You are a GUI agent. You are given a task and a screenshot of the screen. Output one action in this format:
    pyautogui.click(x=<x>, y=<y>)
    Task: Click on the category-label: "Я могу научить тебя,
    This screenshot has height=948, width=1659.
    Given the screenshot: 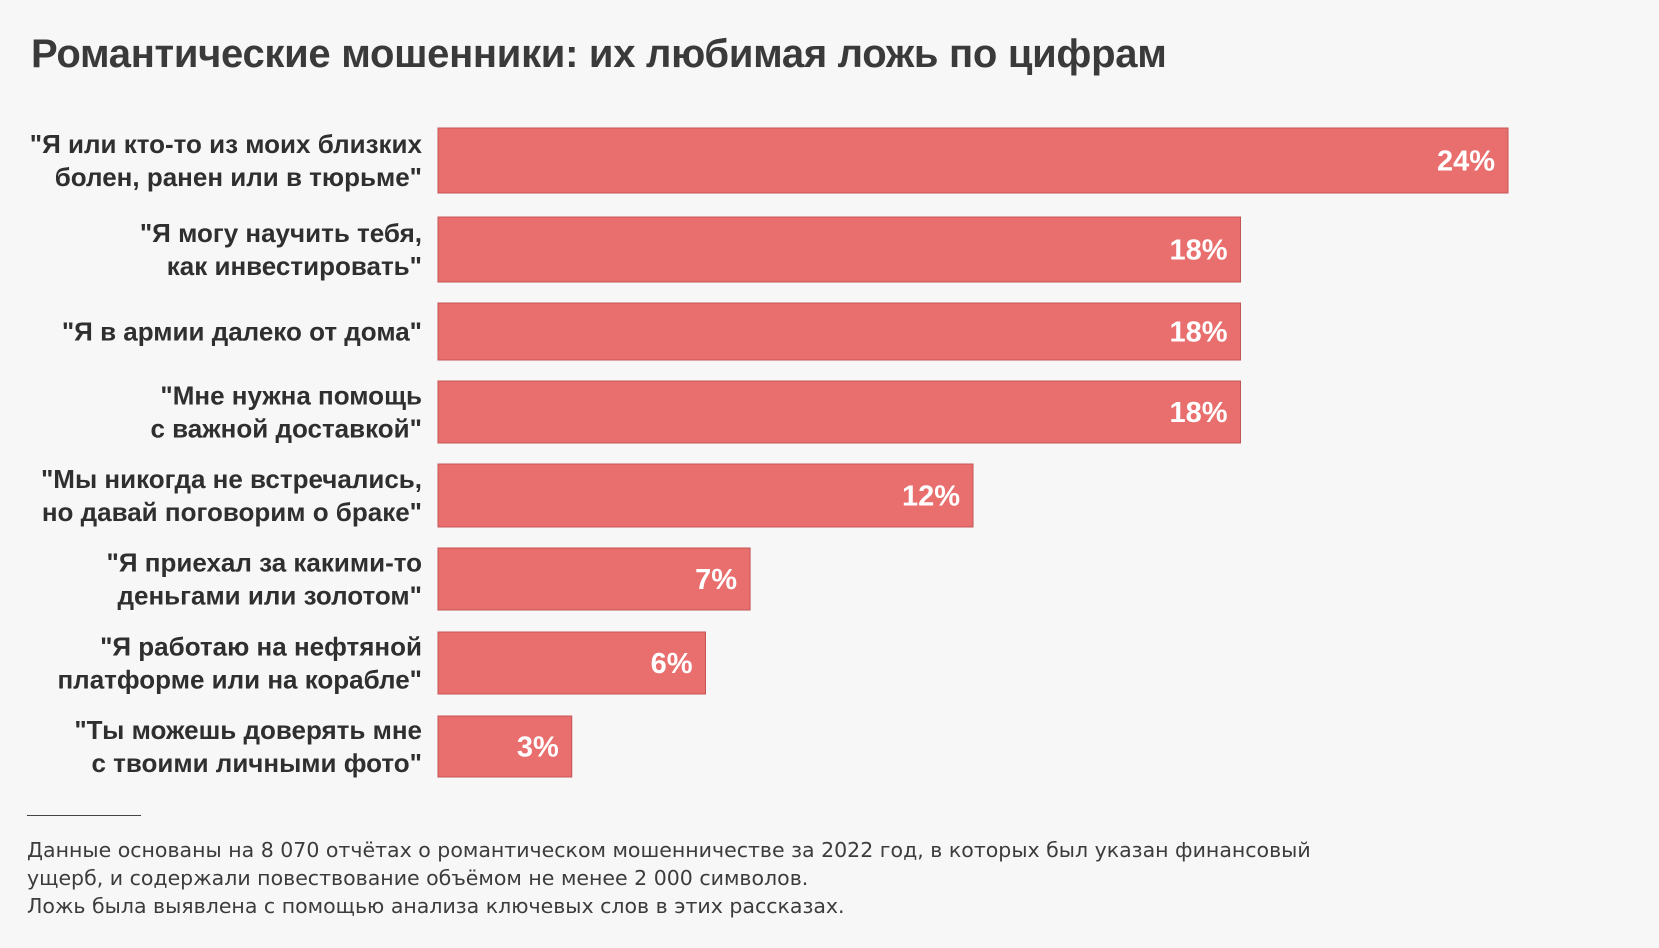 What is the action you would take?
    pyautogui.click(x=281, y=233)
    